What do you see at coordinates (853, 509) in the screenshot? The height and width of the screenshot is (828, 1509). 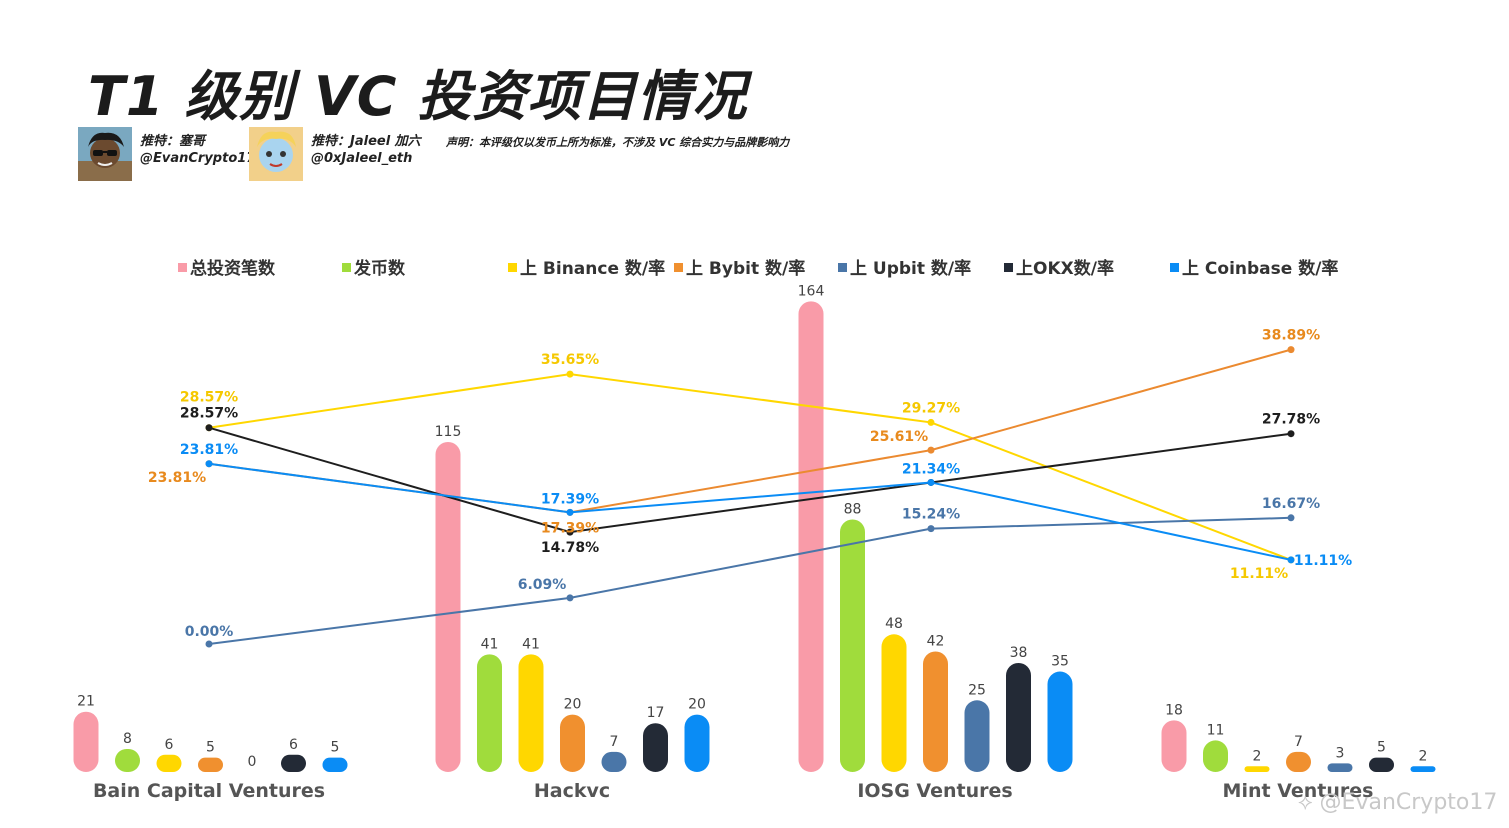 I see `bar-value-label: 88` at bounding box center [853, 509].